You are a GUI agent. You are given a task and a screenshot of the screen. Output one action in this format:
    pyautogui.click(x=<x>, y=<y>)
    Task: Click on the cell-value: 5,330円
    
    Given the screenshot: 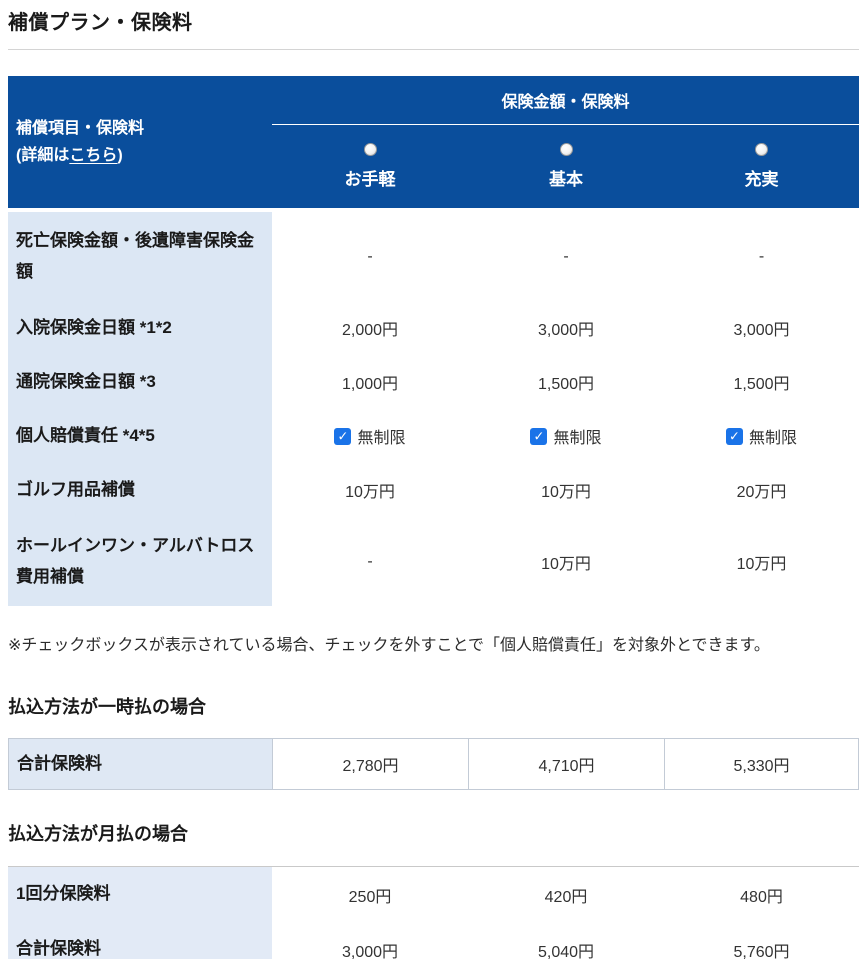 What is the action you would take?
    pyautogui.click(x=761, y=764)
    